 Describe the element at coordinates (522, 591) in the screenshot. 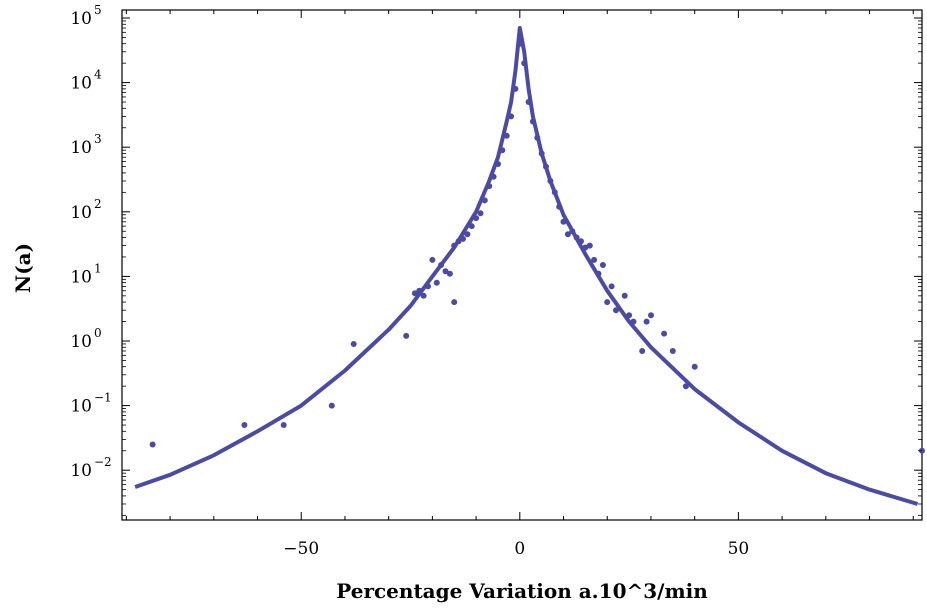

I see `x-axis-title: Percentage Variation a.10^3/min` at that location.